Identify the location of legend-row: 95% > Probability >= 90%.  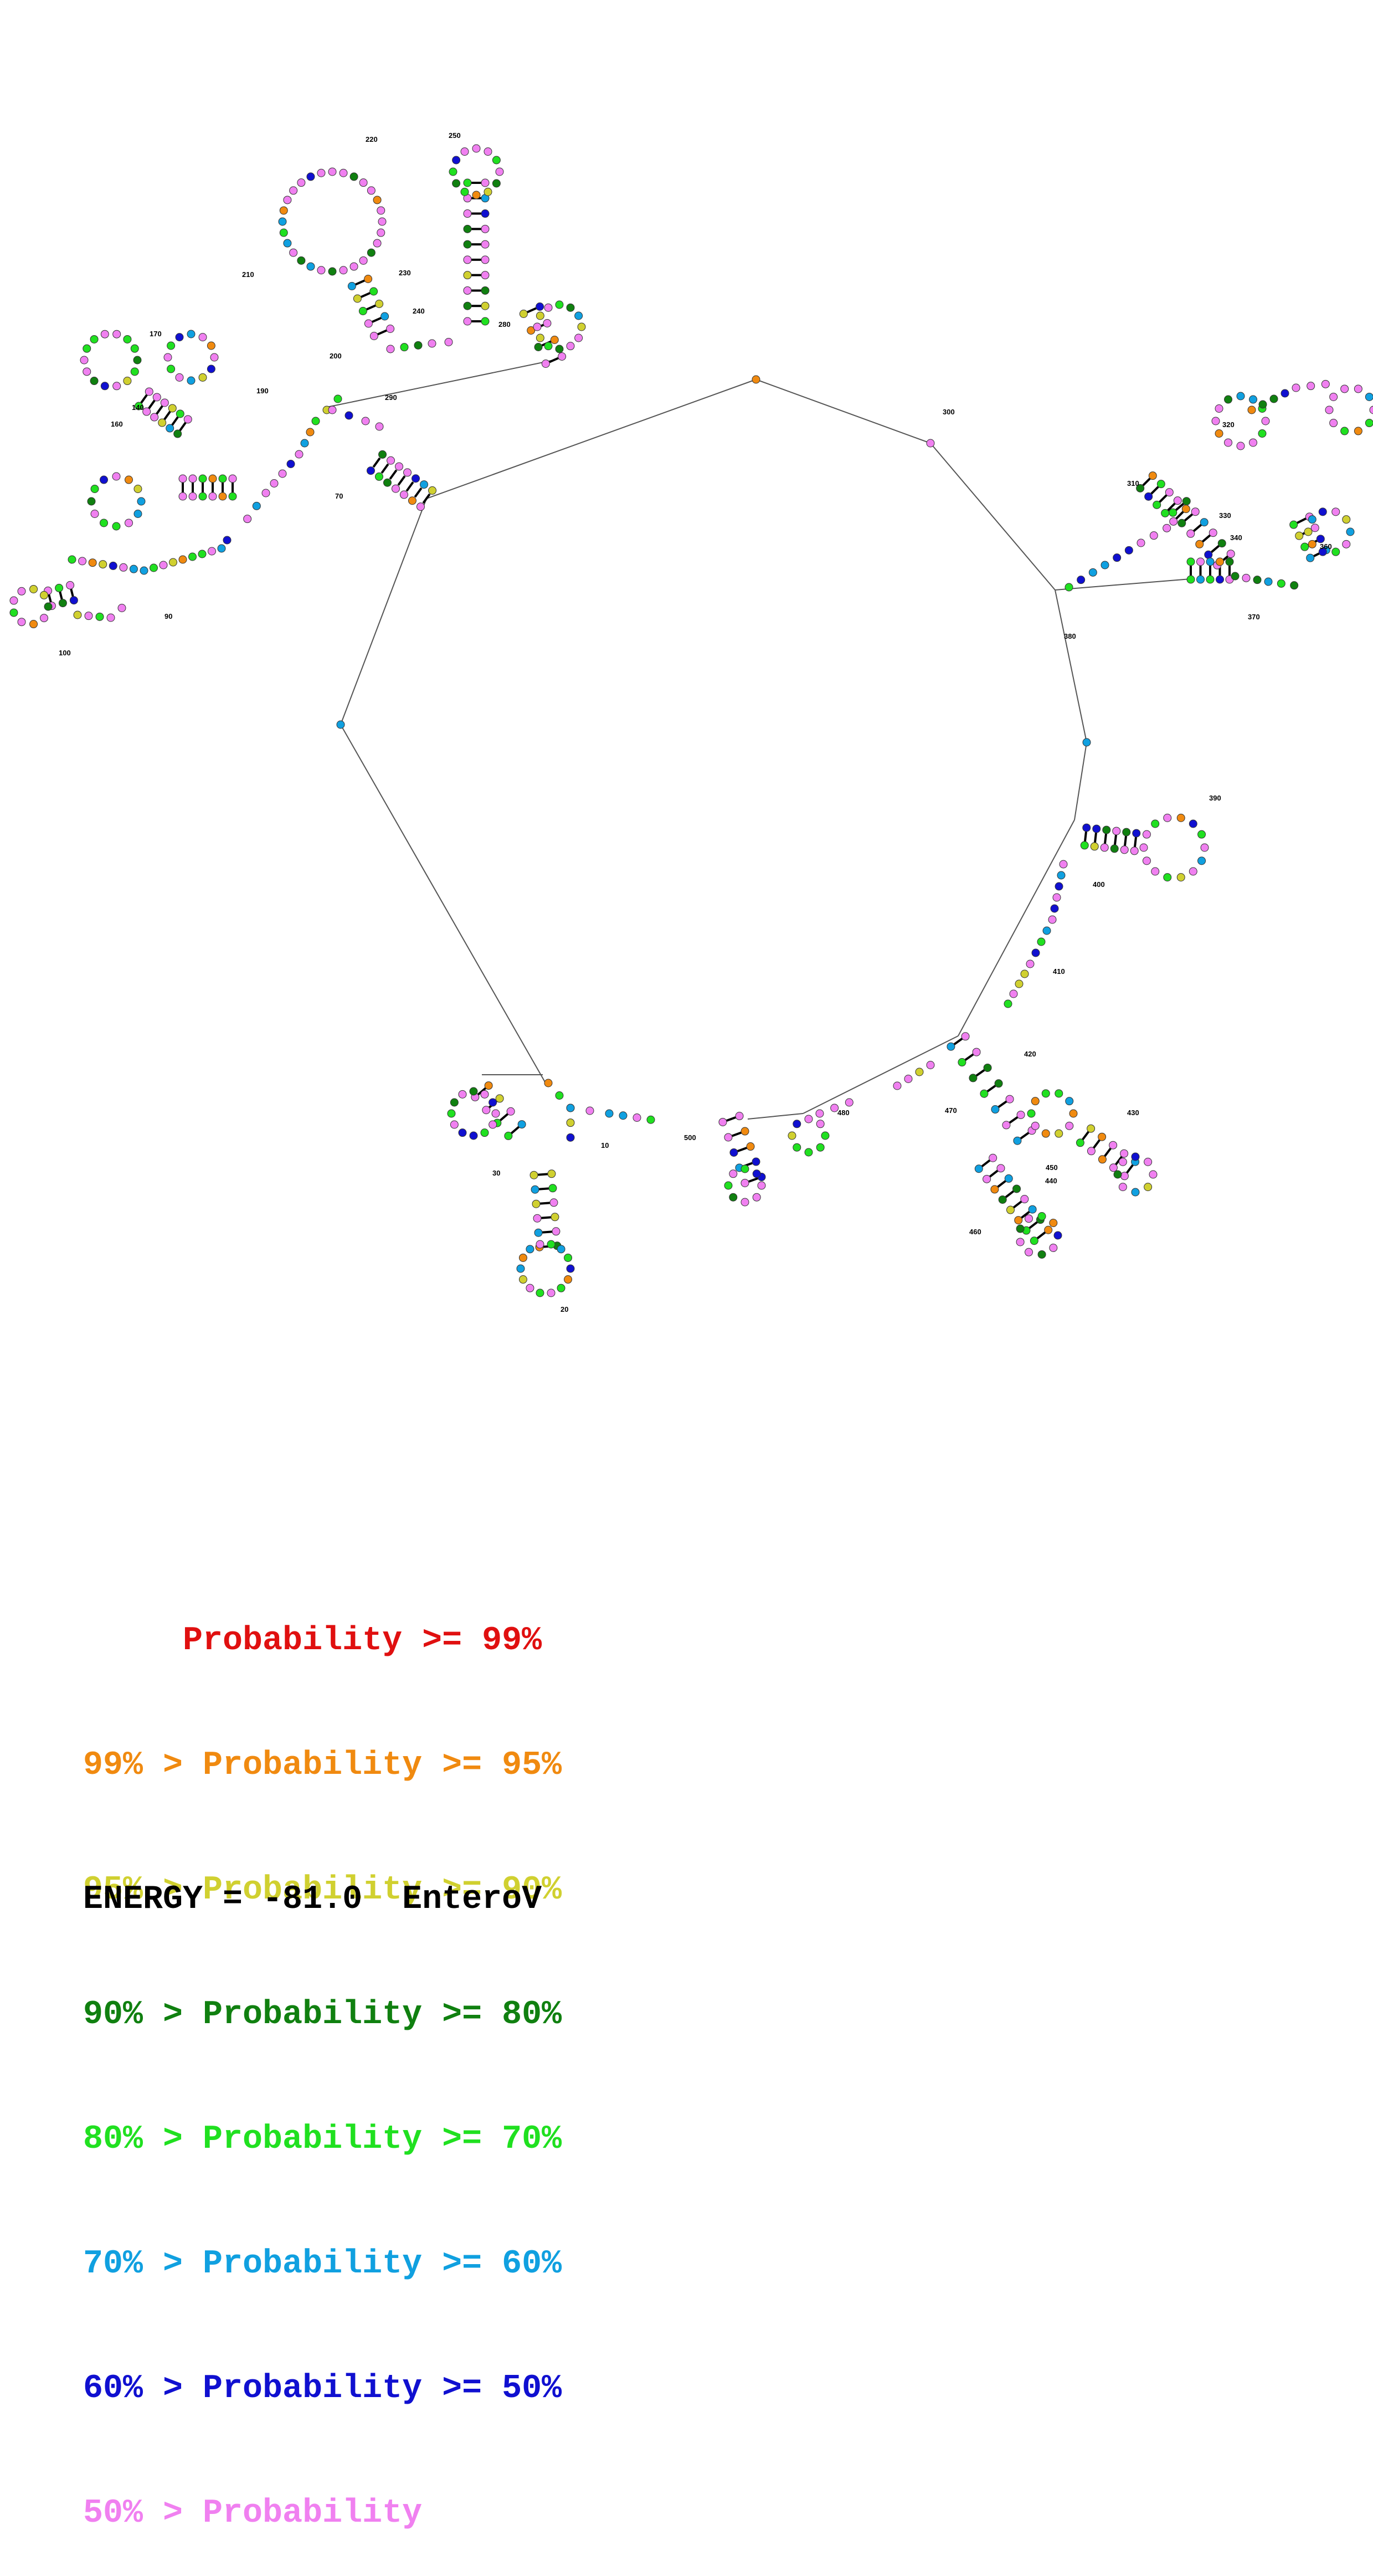
(322, 1890).